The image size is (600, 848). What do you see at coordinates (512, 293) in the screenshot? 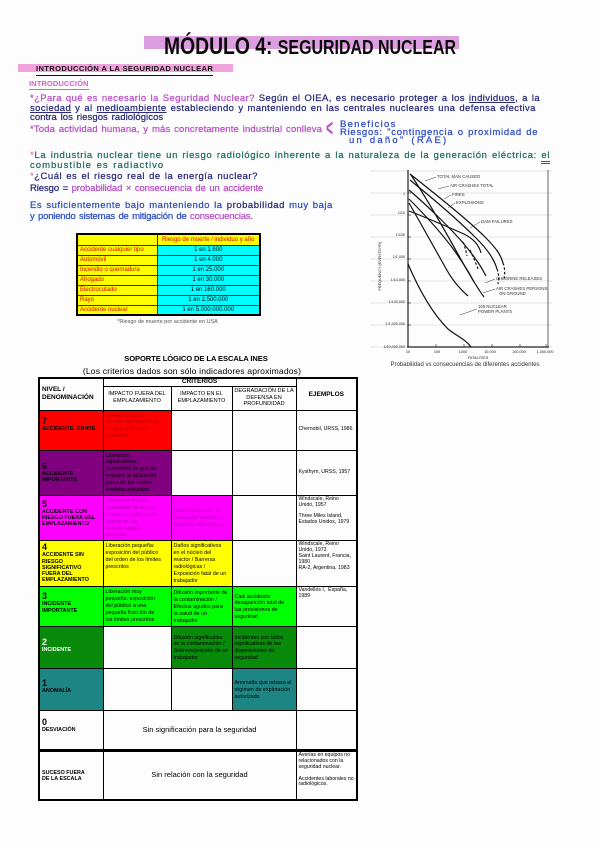
I see `svg-text: ON GROUND` at bounding box center [512, 293].